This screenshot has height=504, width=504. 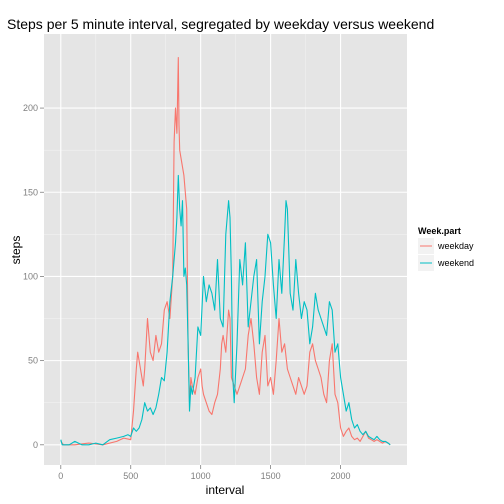 What do you see at coordinates (130, 476) in the screenshot?
I see `x-tick-label: 500` at bounding box center [130, 476].